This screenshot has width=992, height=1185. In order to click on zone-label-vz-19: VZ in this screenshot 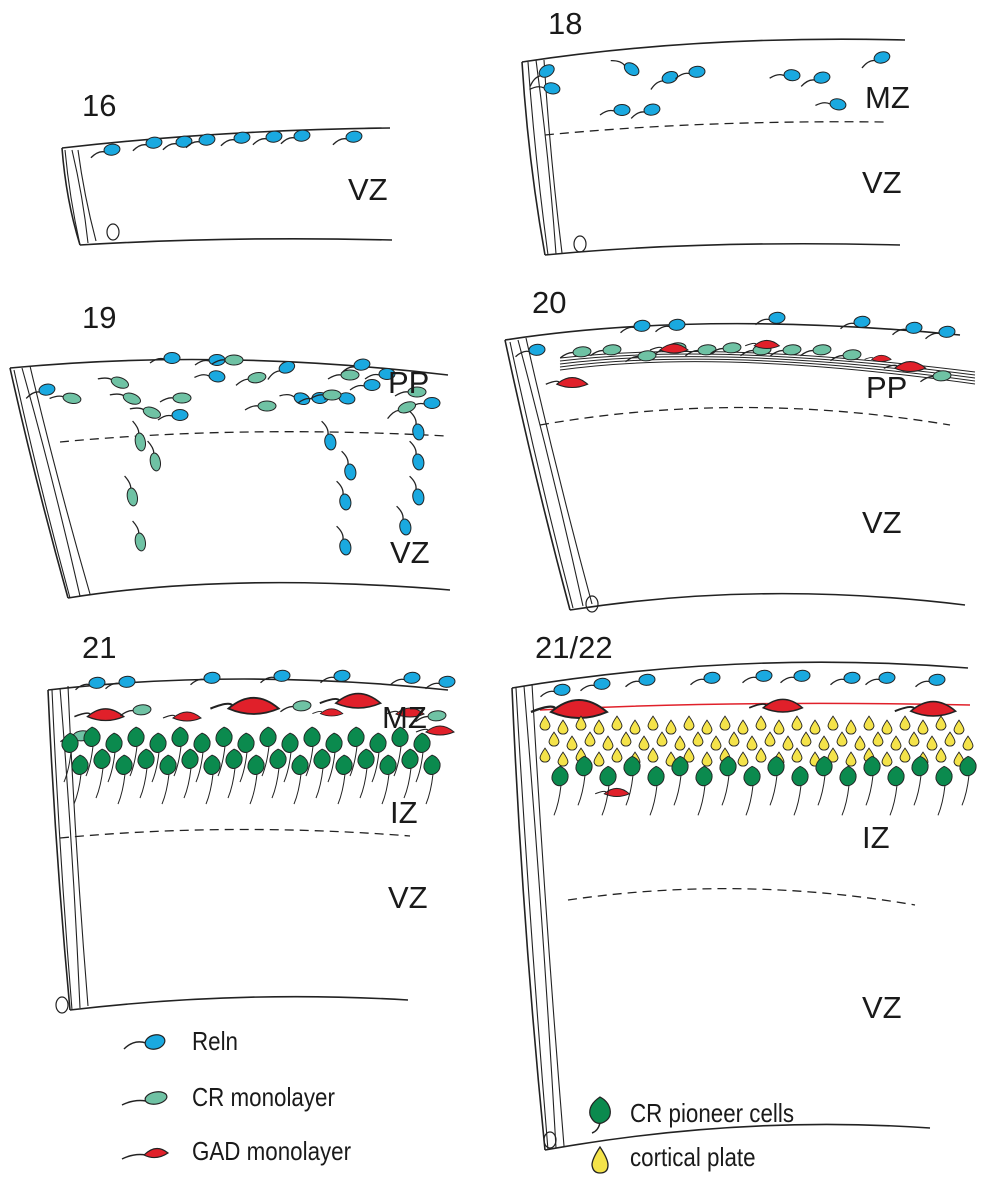, I will do `click(410, 552)`.